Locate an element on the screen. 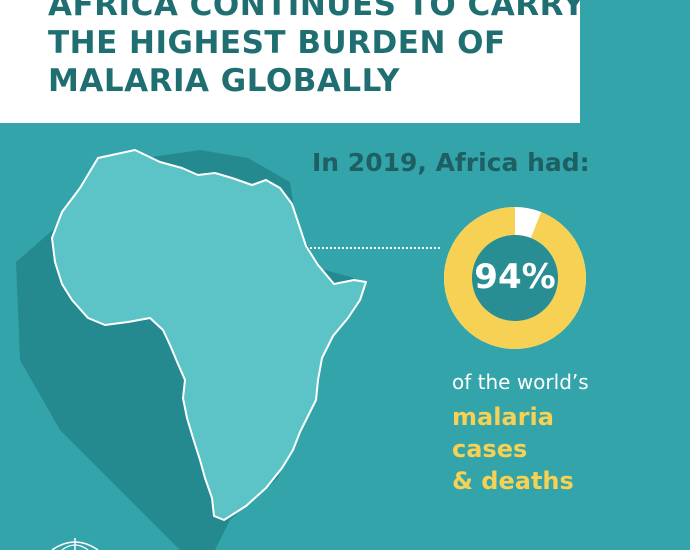 The image size is (690, 550). highlight-line-1: malaria is located at coordinates (503, 417).